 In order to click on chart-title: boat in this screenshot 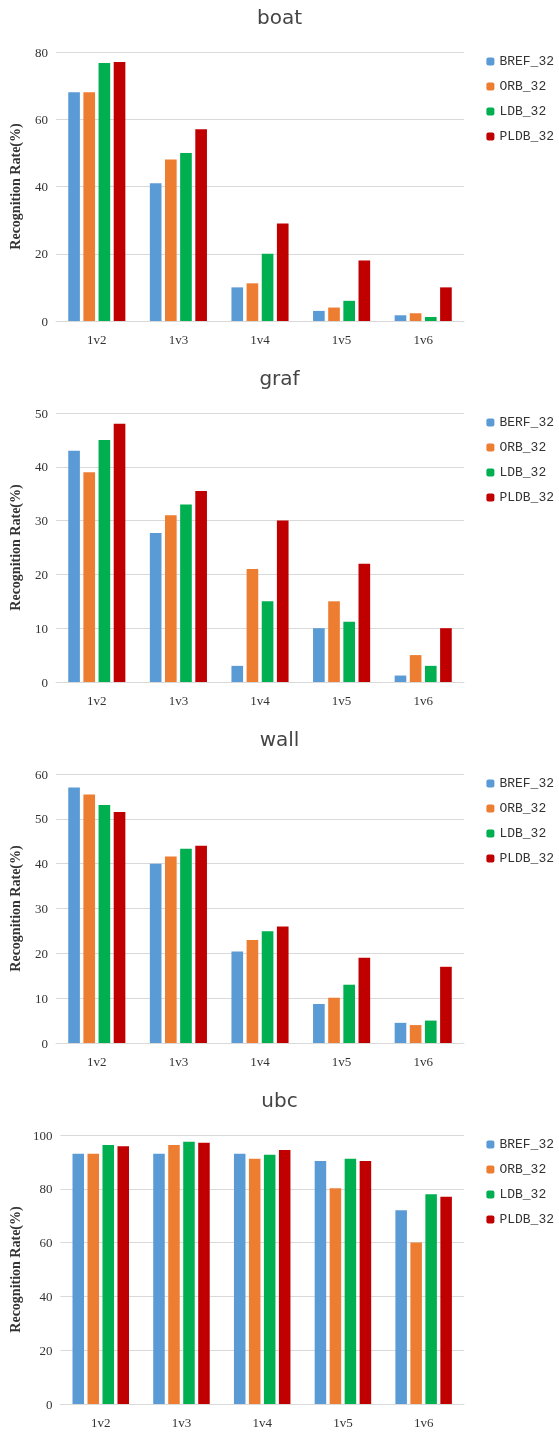, I will do `click(279, 17)`.